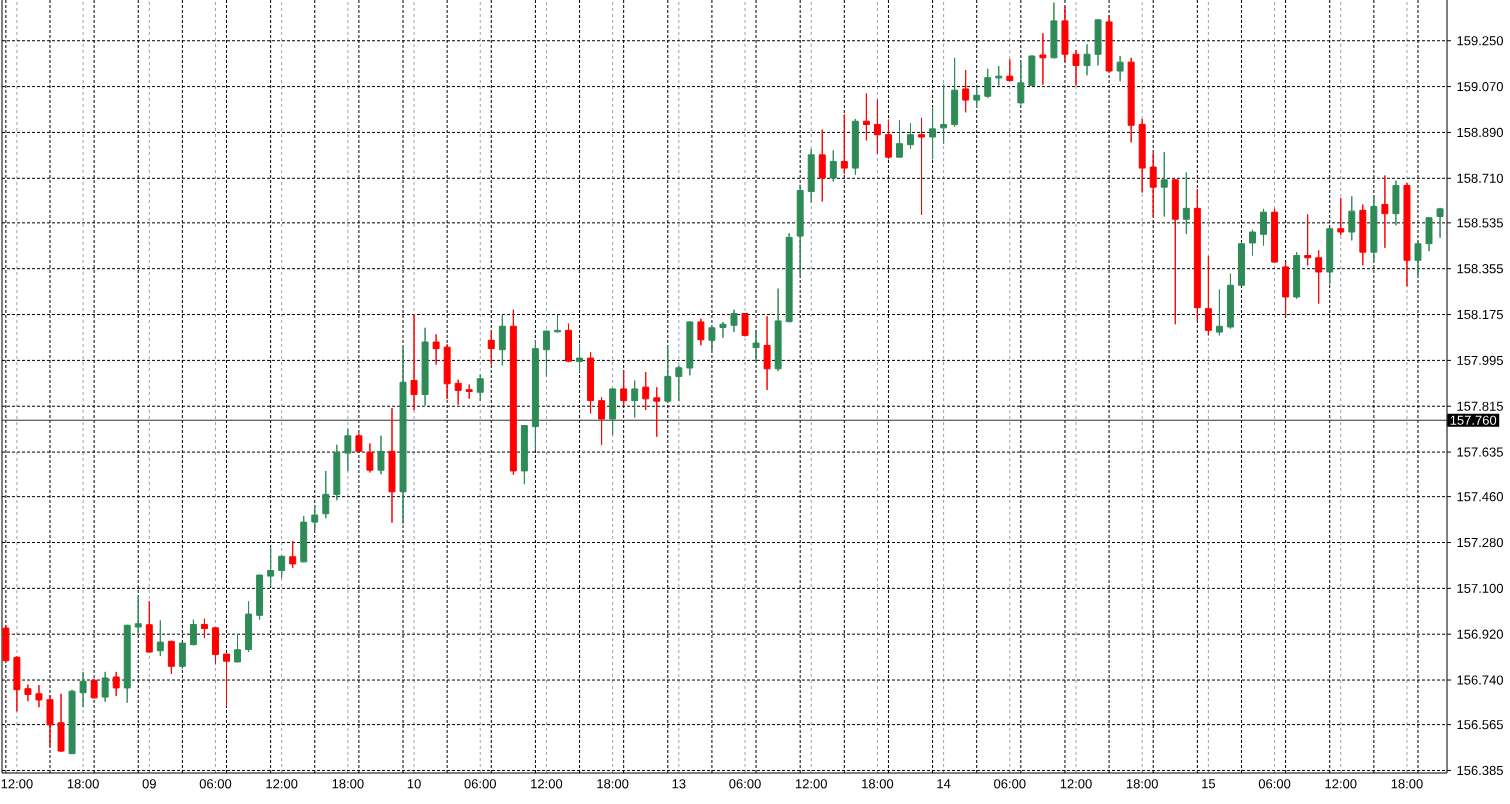 The height and width of the screenshot is (804, 1510). I want to click on y-tick-label: 156.920, so click(1480, 634).